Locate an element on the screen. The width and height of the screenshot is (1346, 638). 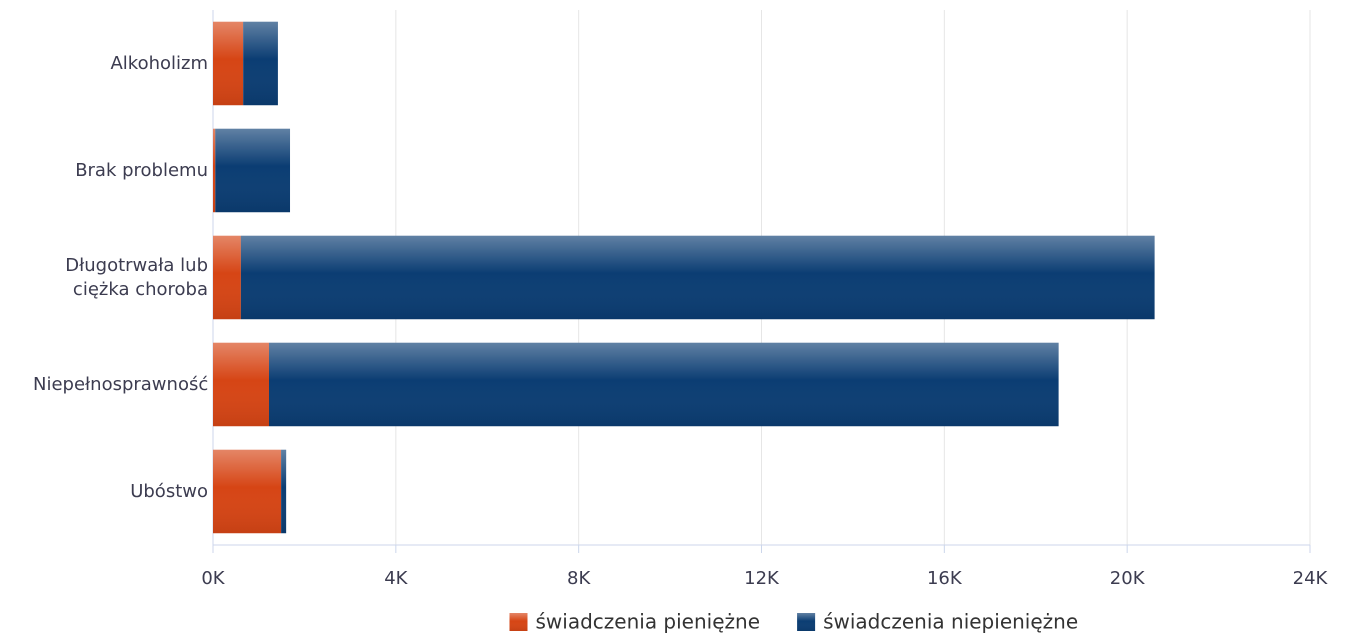
x-tick-label: 8K is located at coordinates (579, 578).